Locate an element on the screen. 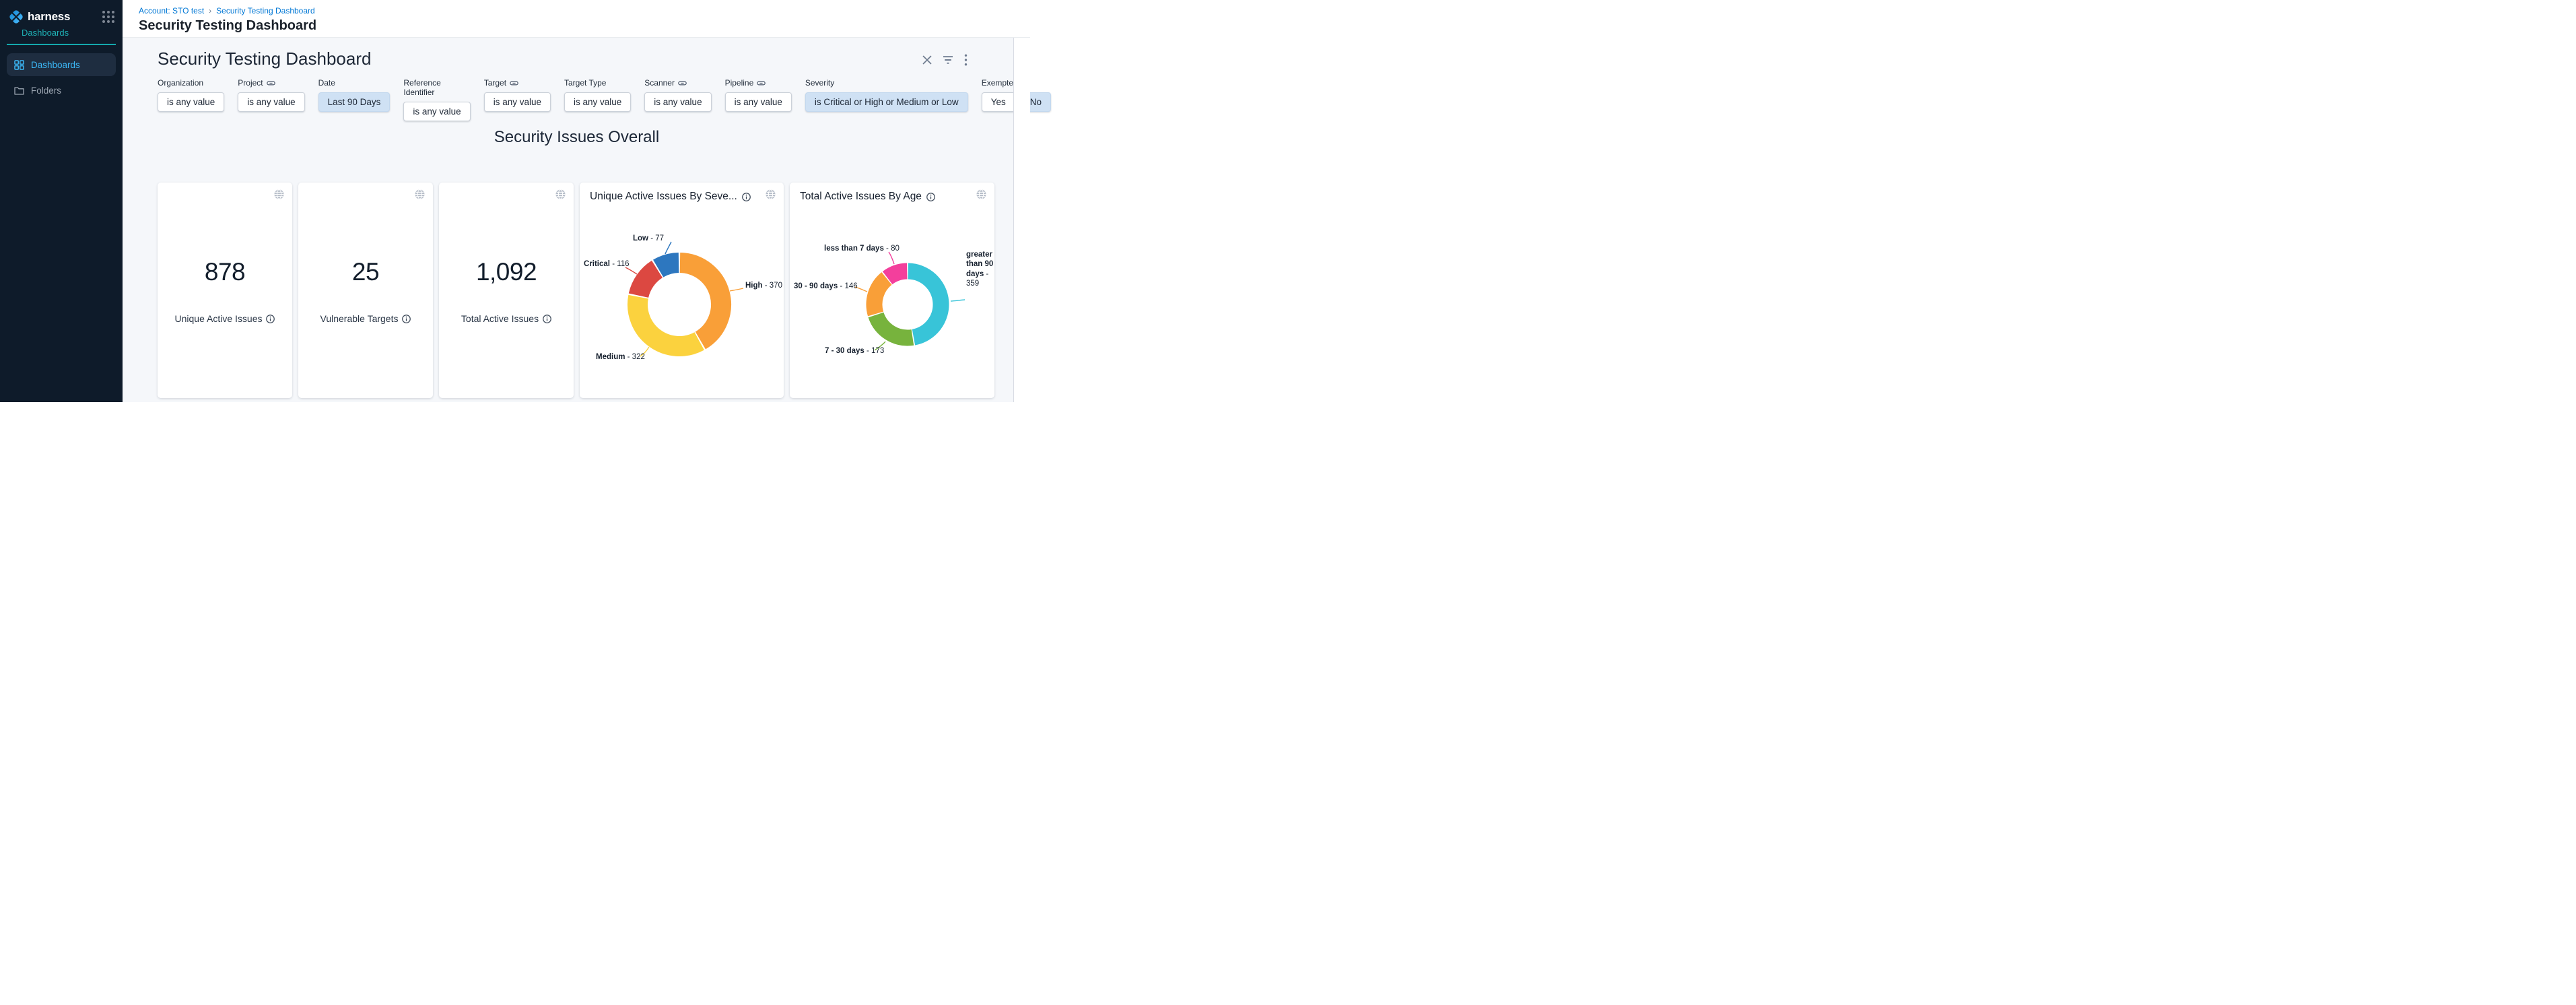 The image size is (2576, 1005). filter-group-reference-identifier: Reference Identifier is any value is located at coordinates (437, 99).